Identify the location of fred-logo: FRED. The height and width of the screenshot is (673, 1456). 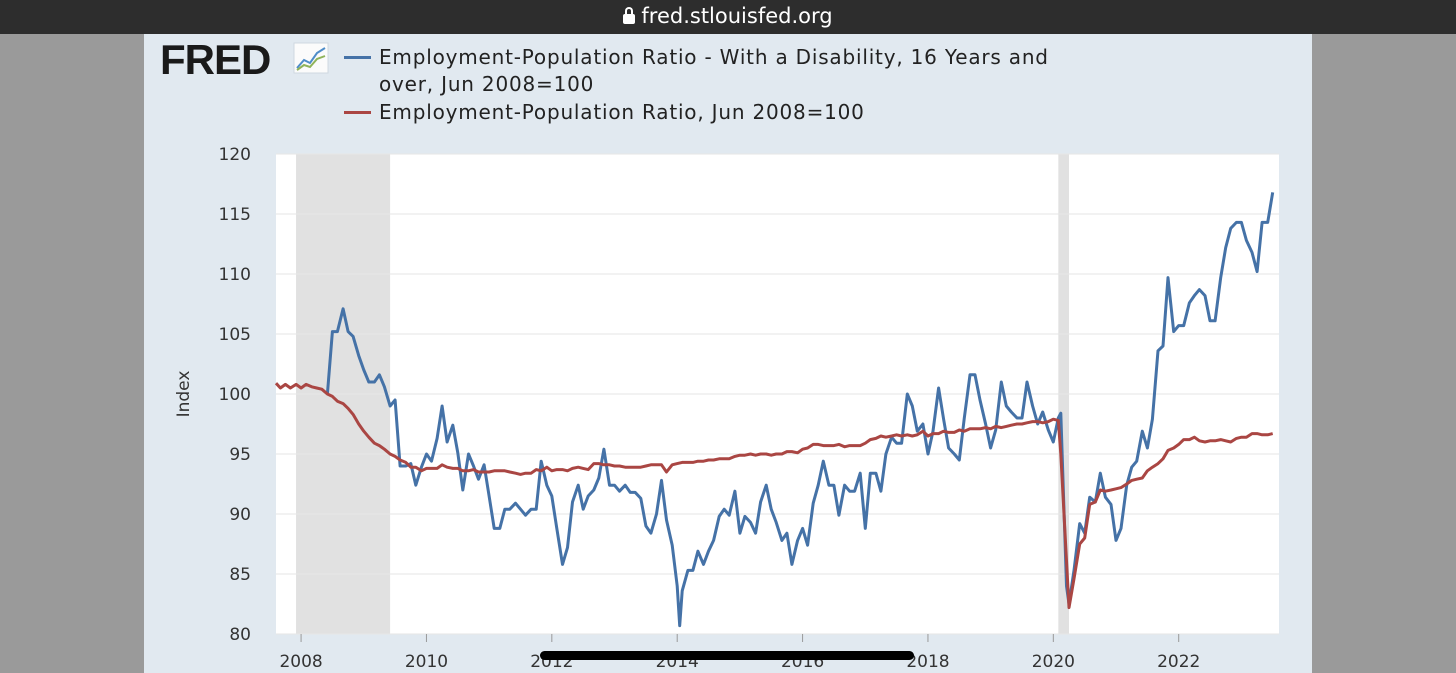
(215, 60).